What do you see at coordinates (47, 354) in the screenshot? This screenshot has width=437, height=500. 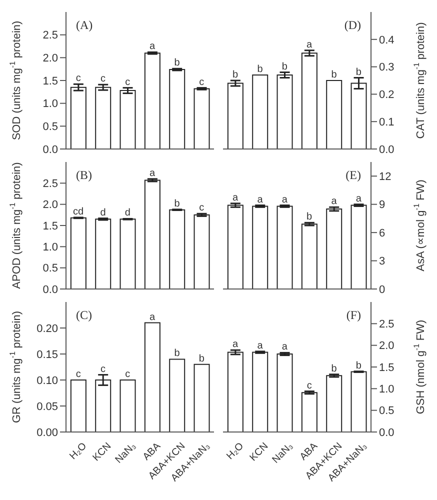 I see `y-tick-label: 0.15` at bounding box center [47, 354].